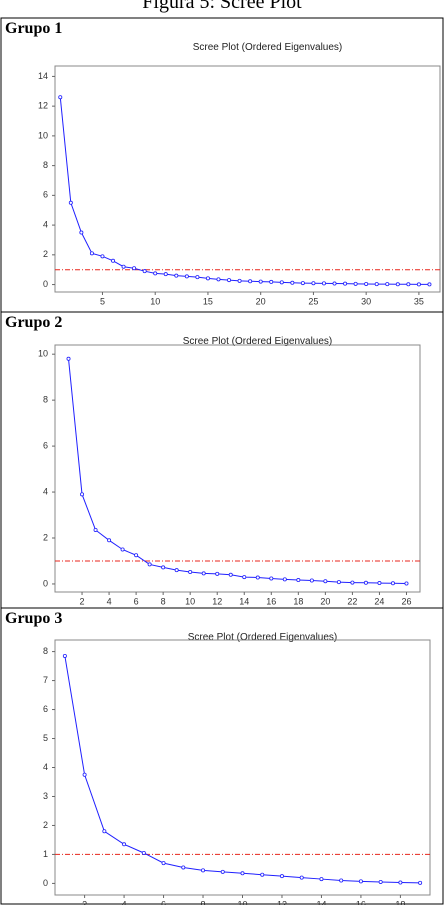 Image resolution: width=445 pixels, height=905 pixels. Describe the element at coordinates (271, 601) in the screenshot. I see `x-tick-label: 16` at that location.